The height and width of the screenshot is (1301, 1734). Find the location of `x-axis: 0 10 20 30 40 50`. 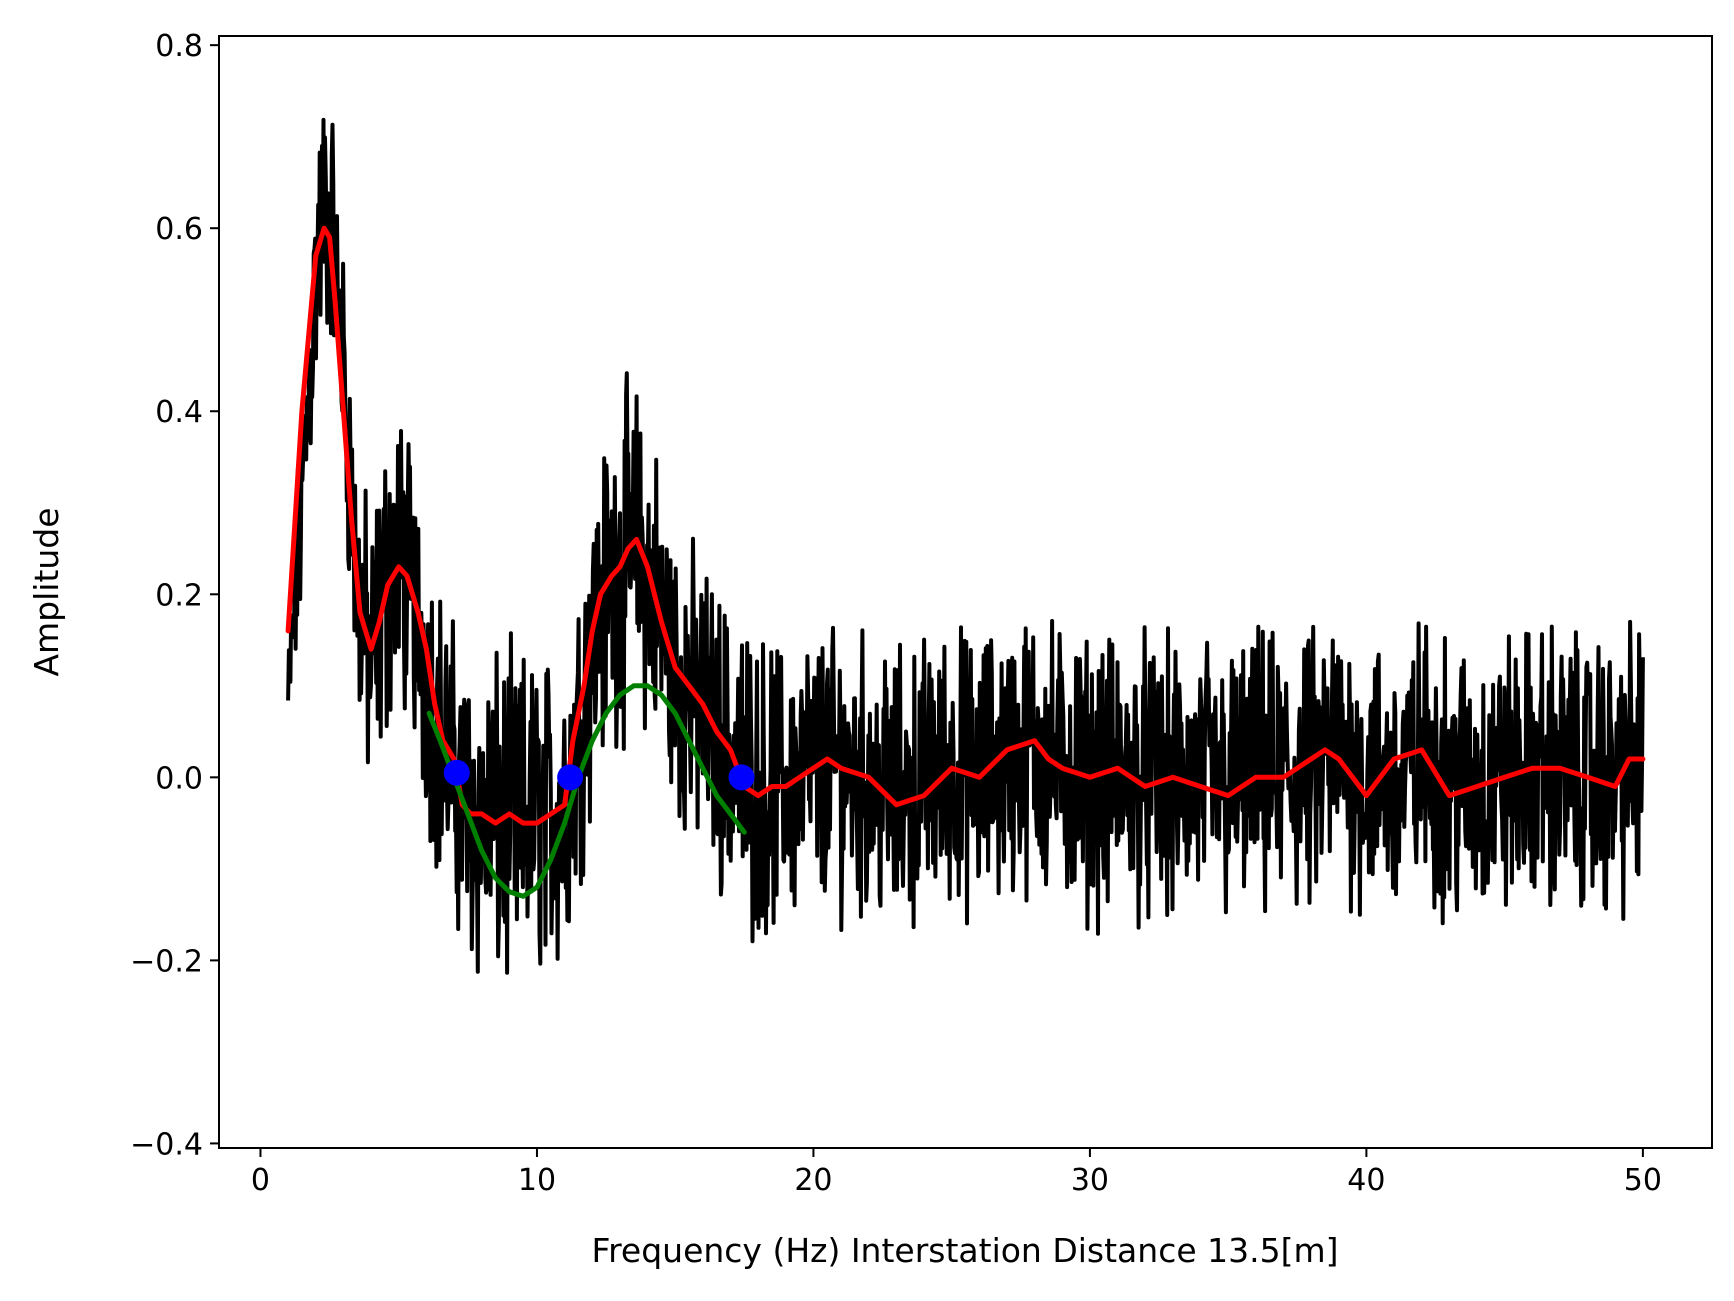

x-axis: 0 10 20 30 40 50 is located at coordinates (956, 1173).